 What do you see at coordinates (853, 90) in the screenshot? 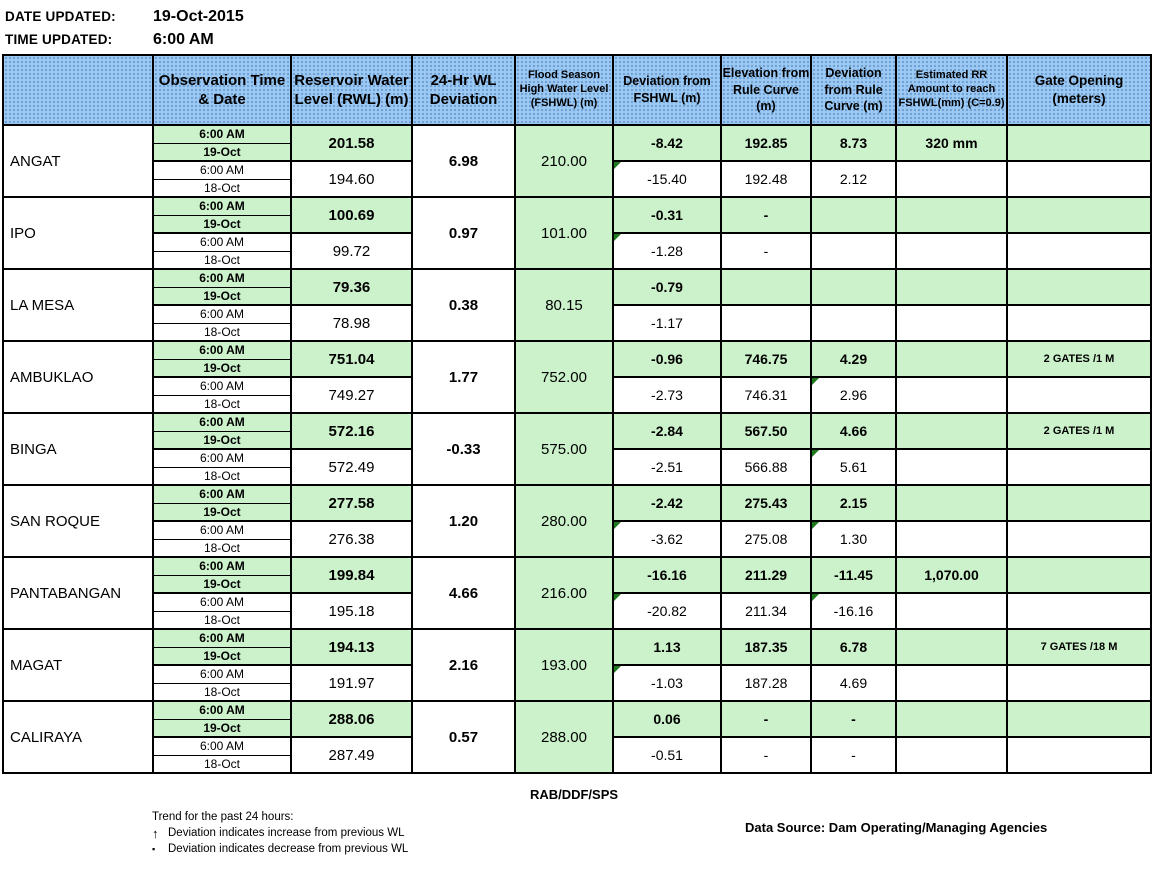
I see `header-deviation-from-rule-curve: Deviation from Rule Curve (m)` at bounding box center [853, 90].